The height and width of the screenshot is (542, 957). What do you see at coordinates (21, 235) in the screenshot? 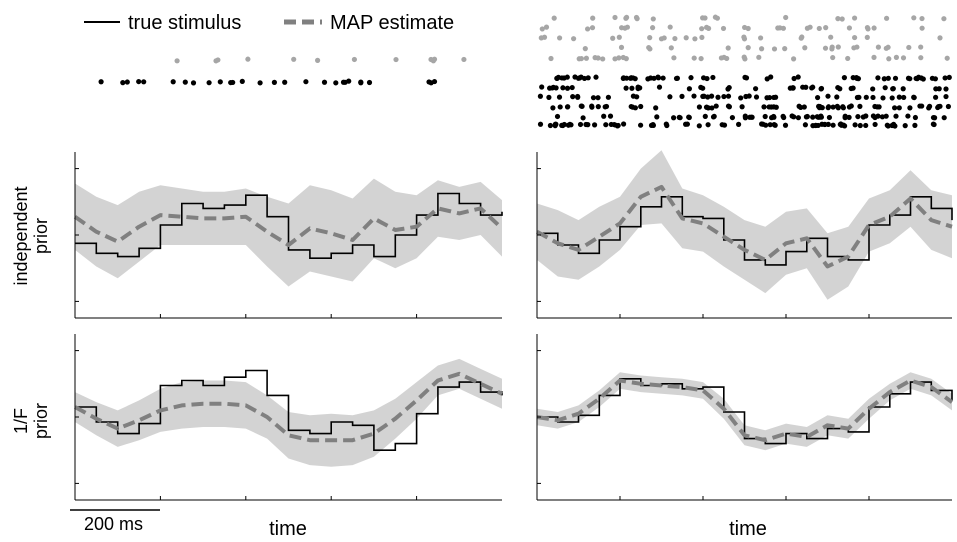
I see `row-label-independent-line1: independent` at bounding box center [21, 235].